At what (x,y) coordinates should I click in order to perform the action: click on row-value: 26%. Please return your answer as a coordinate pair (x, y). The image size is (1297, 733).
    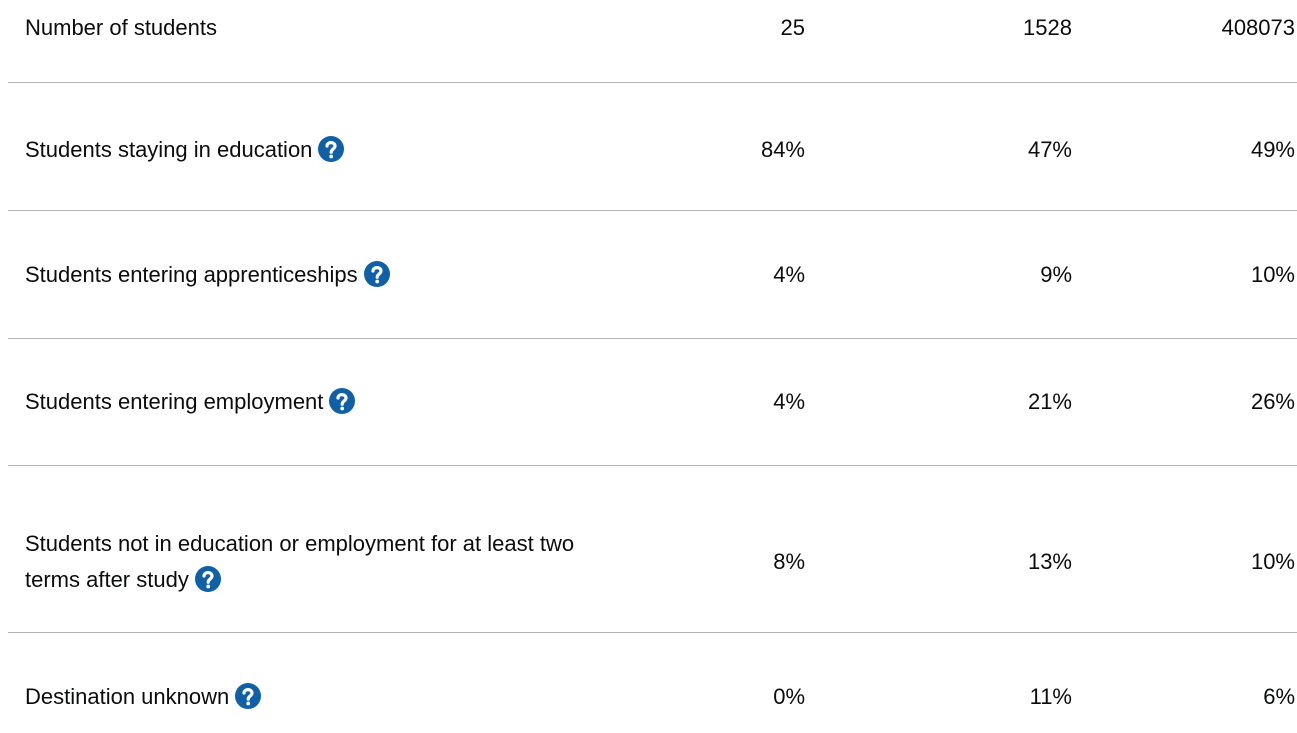
    Looking at the image, I should click on (1272, 401).